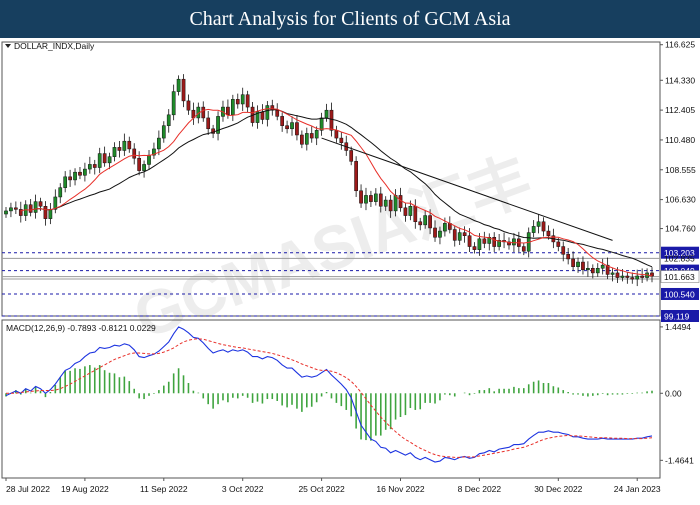 The height and width of the screenshot is (505, 700). Describe the element at coordinates (467, 189) in the screenshot. I see `trendline` at that location.